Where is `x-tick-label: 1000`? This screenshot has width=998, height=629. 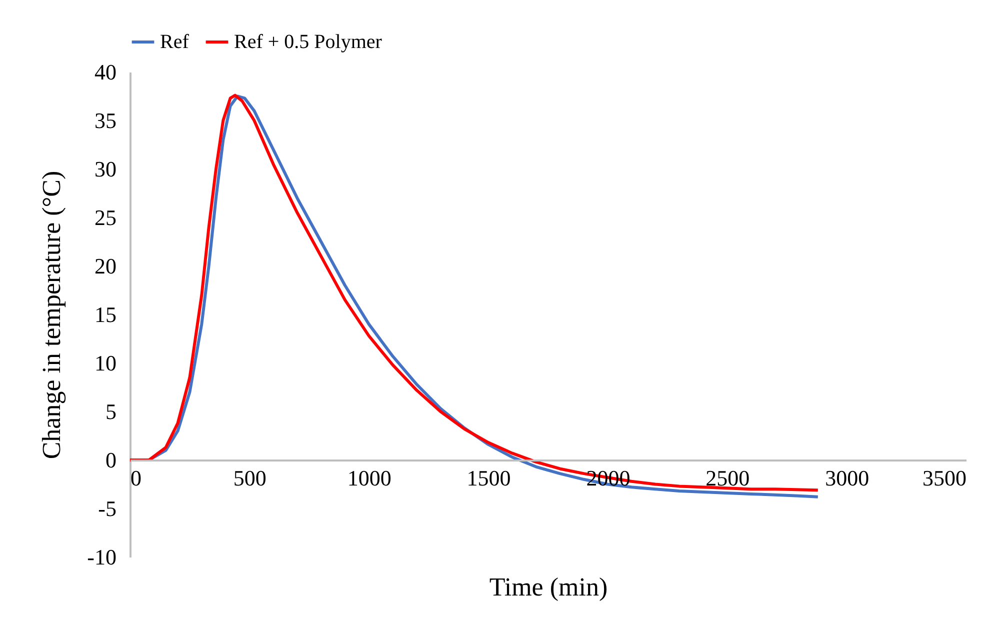
x-tick-label: 1000 is located at coordinates (369, 478).